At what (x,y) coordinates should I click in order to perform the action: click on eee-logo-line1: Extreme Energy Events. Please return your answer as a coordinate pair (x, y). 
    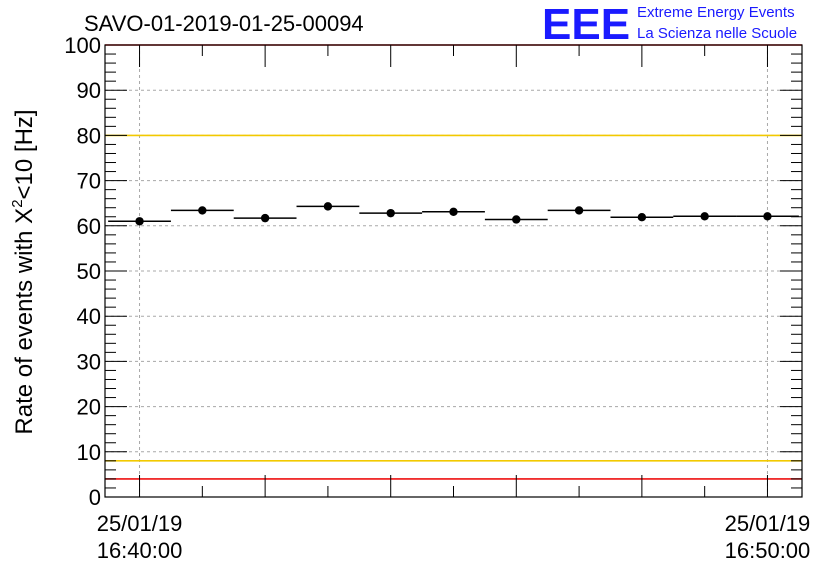
    Looking at the image, I should click on (716, 12).